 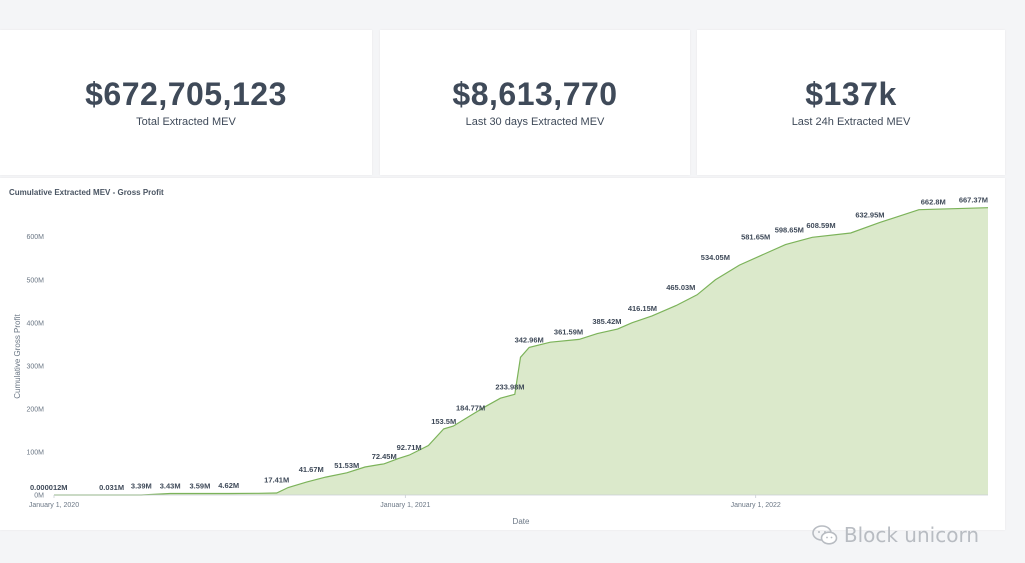 What do you see at coordinates (54, 505) in the screenshot?
I see `x-tick-label: January 1, 2020` at bounding box center [54, 505].